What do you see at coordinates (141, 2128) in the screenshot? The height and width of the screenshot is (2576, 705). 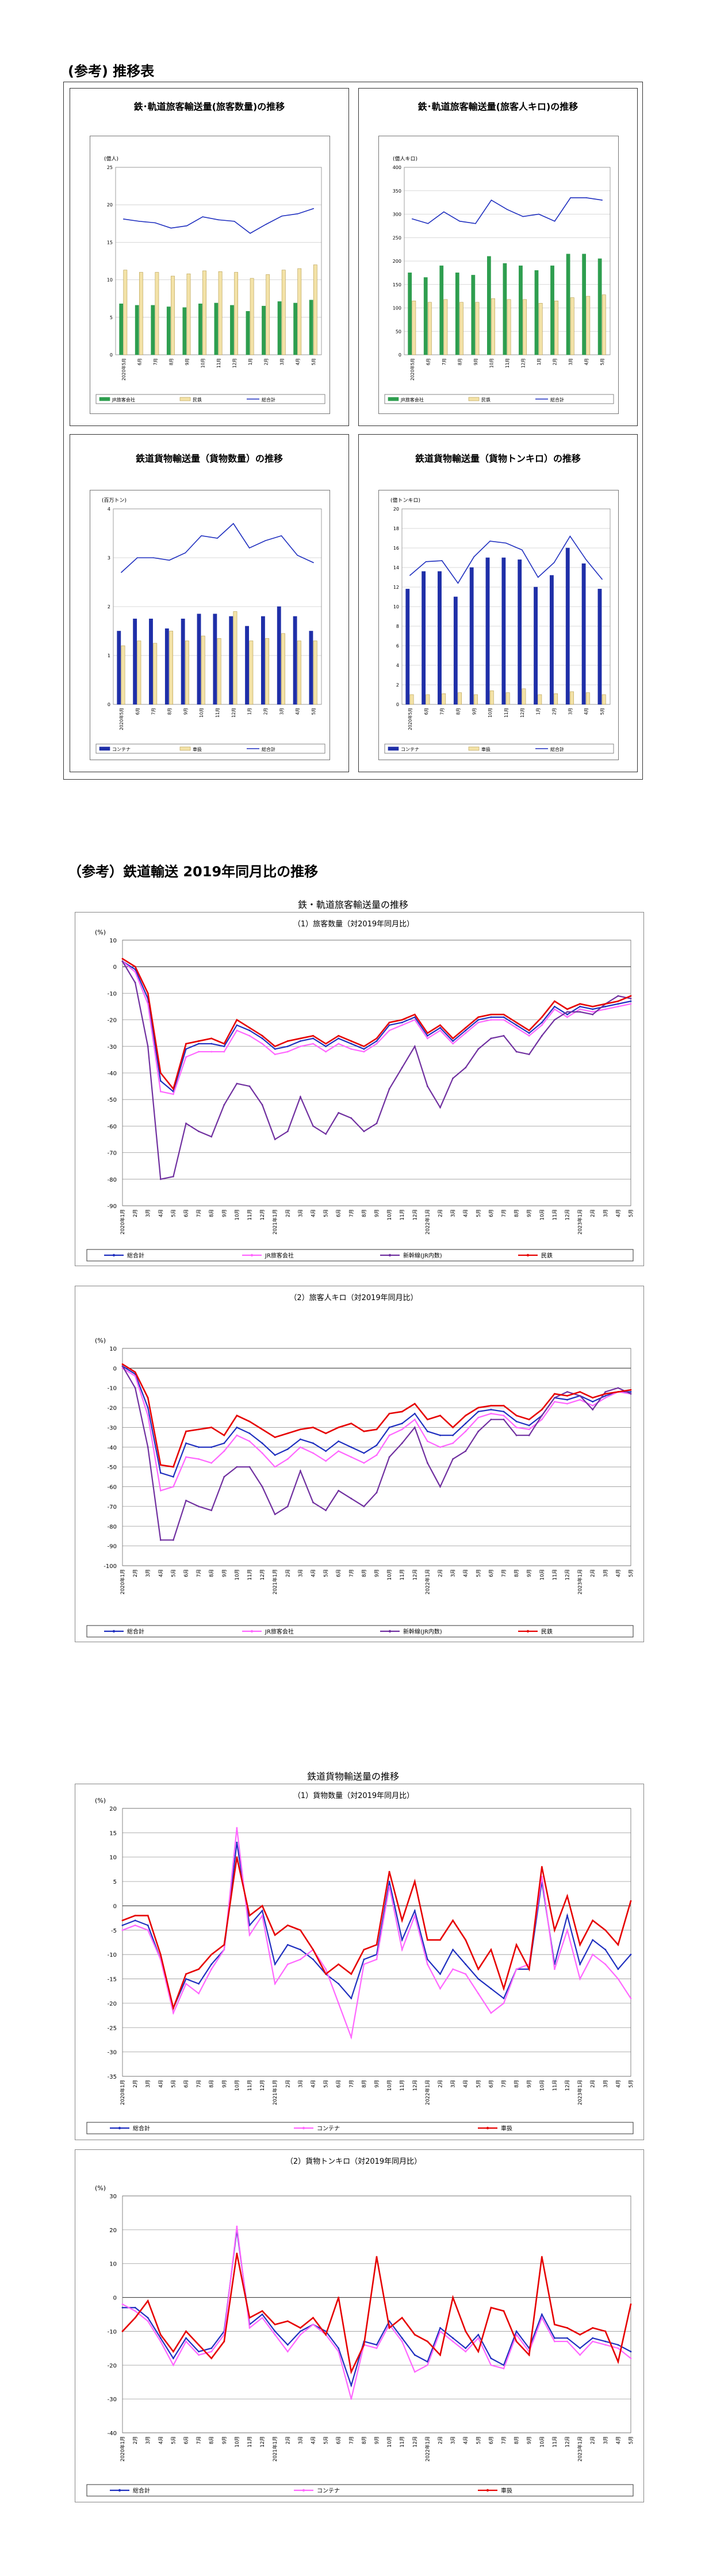 I see `legend-label: 総合計` at bounding box center [141, 2128].